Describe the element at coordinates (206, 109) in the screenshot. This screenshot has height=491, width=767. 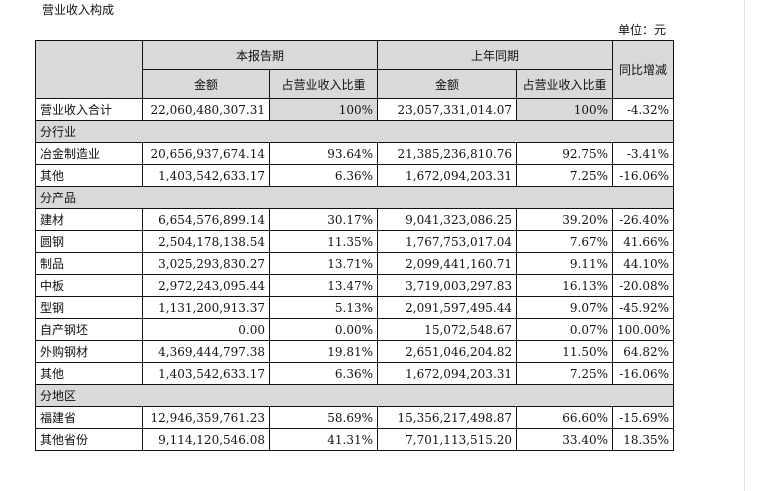
I see `current-amount-cell: 22,060,480,307.31` at that location.